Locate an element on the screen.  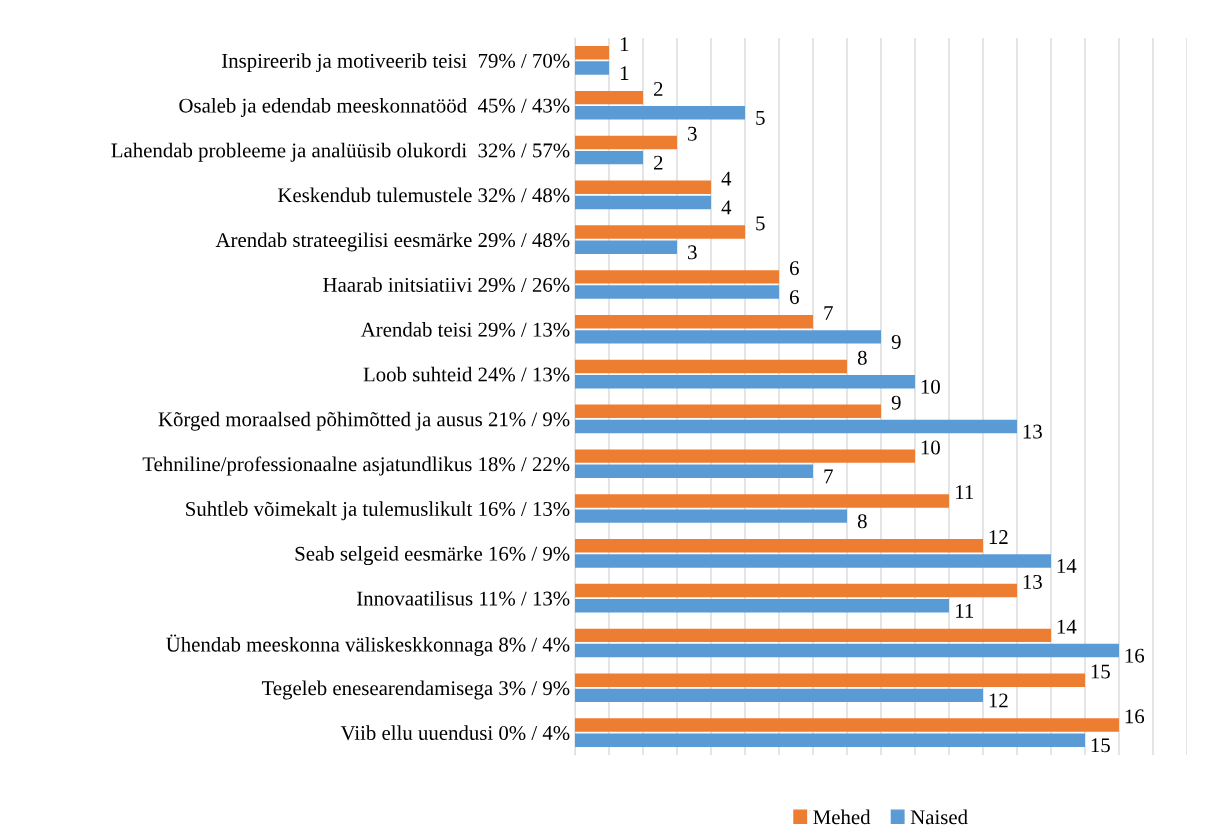
y-tick-label: Tegeleb enesearendamisega 3% / 9% is located at coordinates (415, 690).